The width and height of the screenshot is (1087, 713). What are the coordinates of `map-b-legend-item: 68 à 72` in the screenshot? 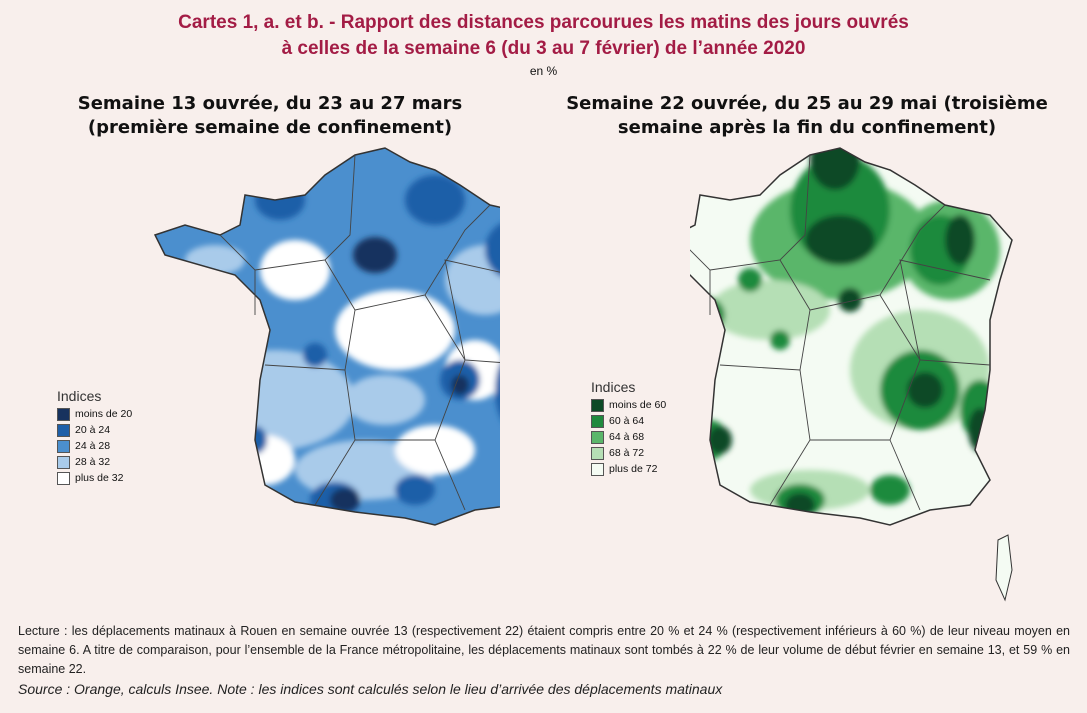 It's located at (628, 453).